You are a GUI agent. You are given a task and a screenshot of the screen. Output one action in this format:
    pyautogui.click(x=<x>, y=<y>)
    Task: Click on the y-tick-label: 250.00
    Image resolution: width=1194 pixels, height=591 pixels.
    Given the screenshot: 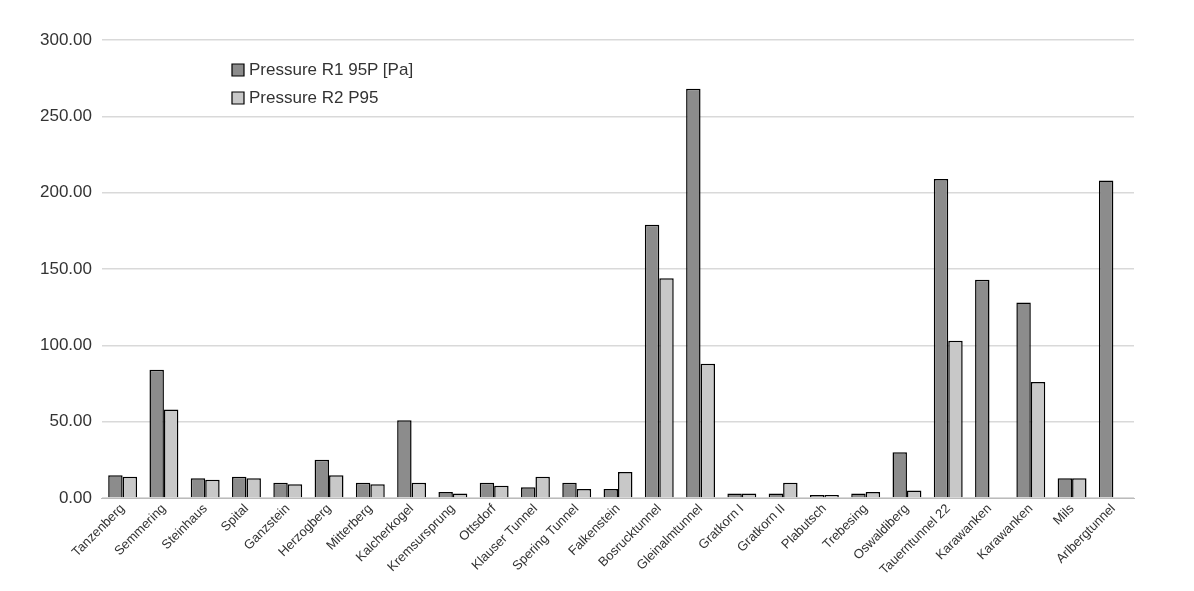 What is the action you would take?
    pyautogui.click(x=66, y=116)
    